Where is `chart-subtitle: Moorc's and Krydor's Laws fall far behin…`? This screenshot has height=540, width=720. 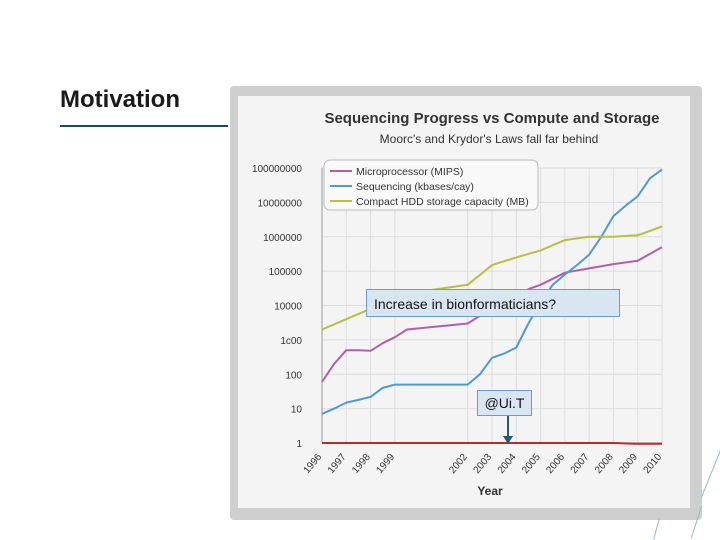 chart-subtitle: Moorc's and Krydor's Laws fall far behin… is located at coordinates (489, 139).